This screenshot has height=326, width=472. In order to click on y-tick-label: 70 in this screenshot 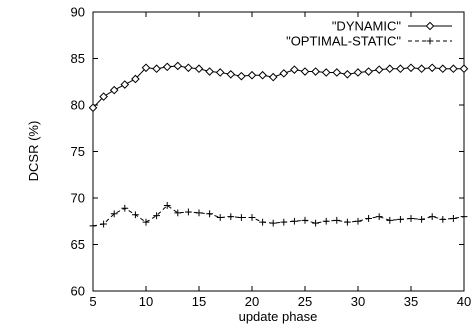, I will do `click(78, 198)`.